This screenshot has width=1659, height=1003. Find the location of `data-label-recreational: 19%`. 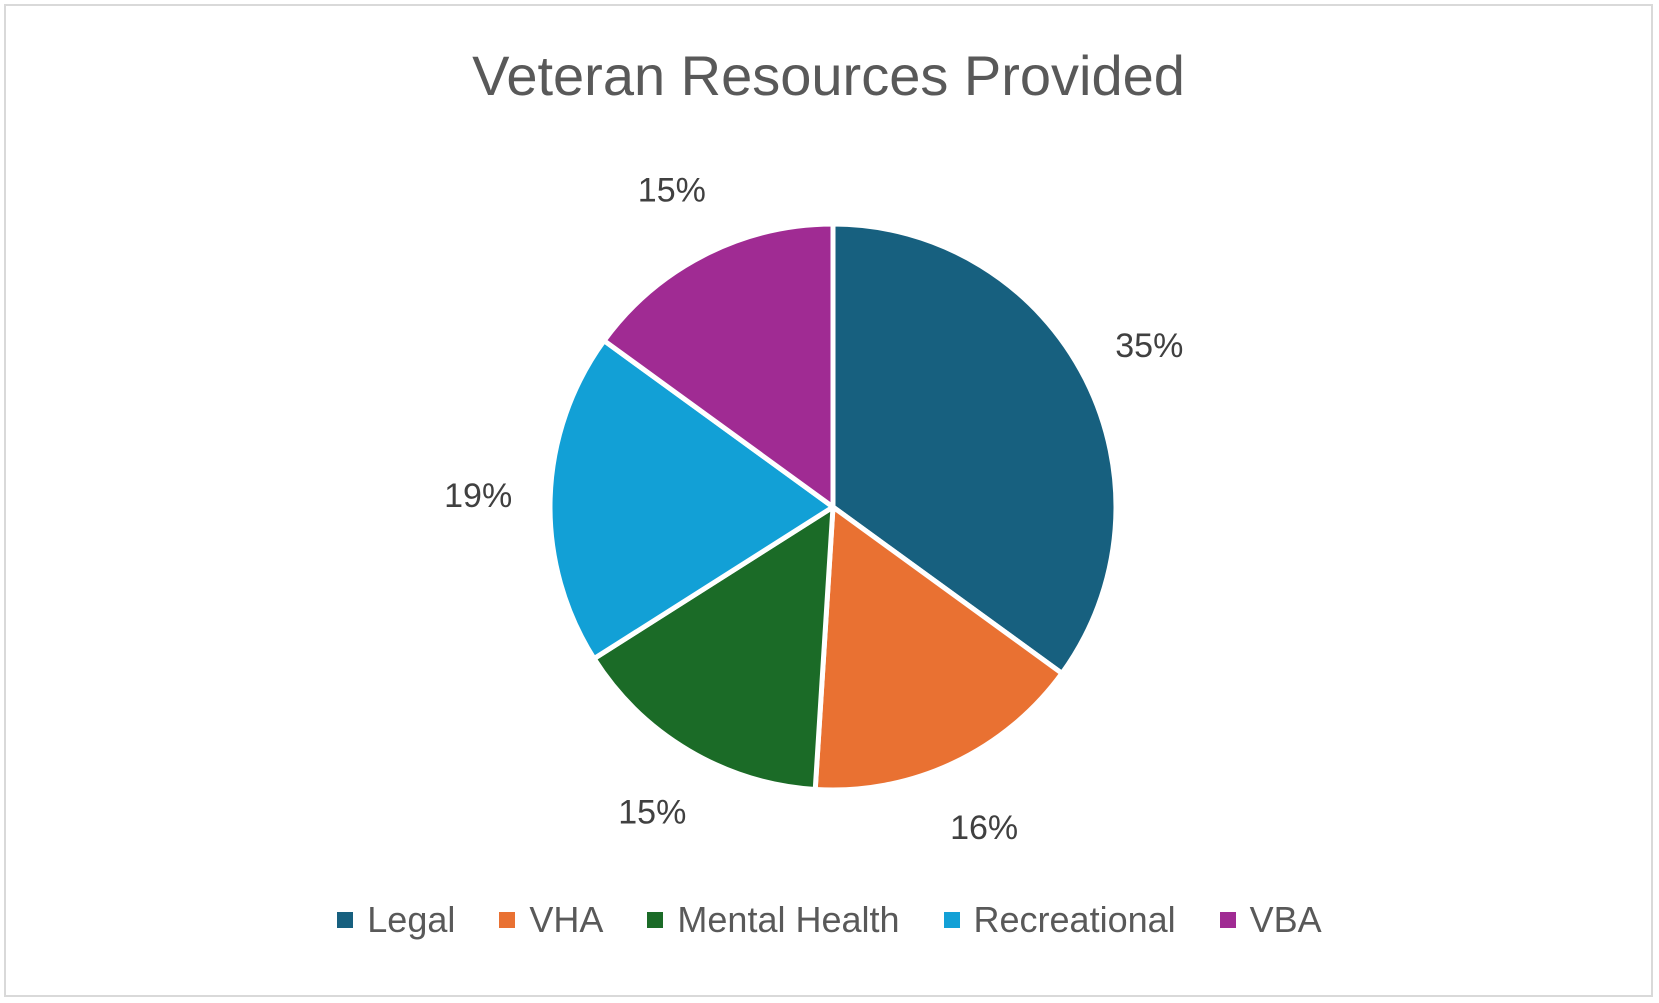

data-label-recreational: 19% is located at coordinates (478, 496).